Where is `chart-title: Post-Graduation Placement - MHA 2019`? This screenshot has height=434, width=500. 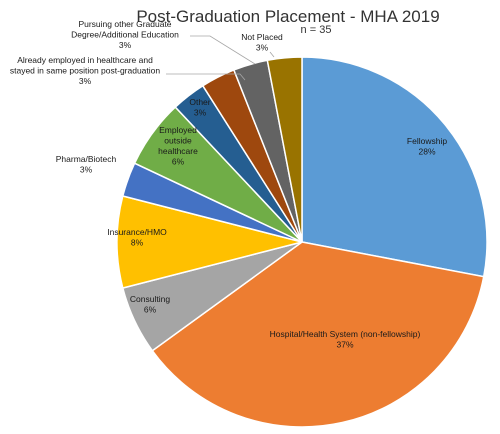
chart-title: Post-Graduation Placement - MHA 2019 is located at coordinates (287, 16).